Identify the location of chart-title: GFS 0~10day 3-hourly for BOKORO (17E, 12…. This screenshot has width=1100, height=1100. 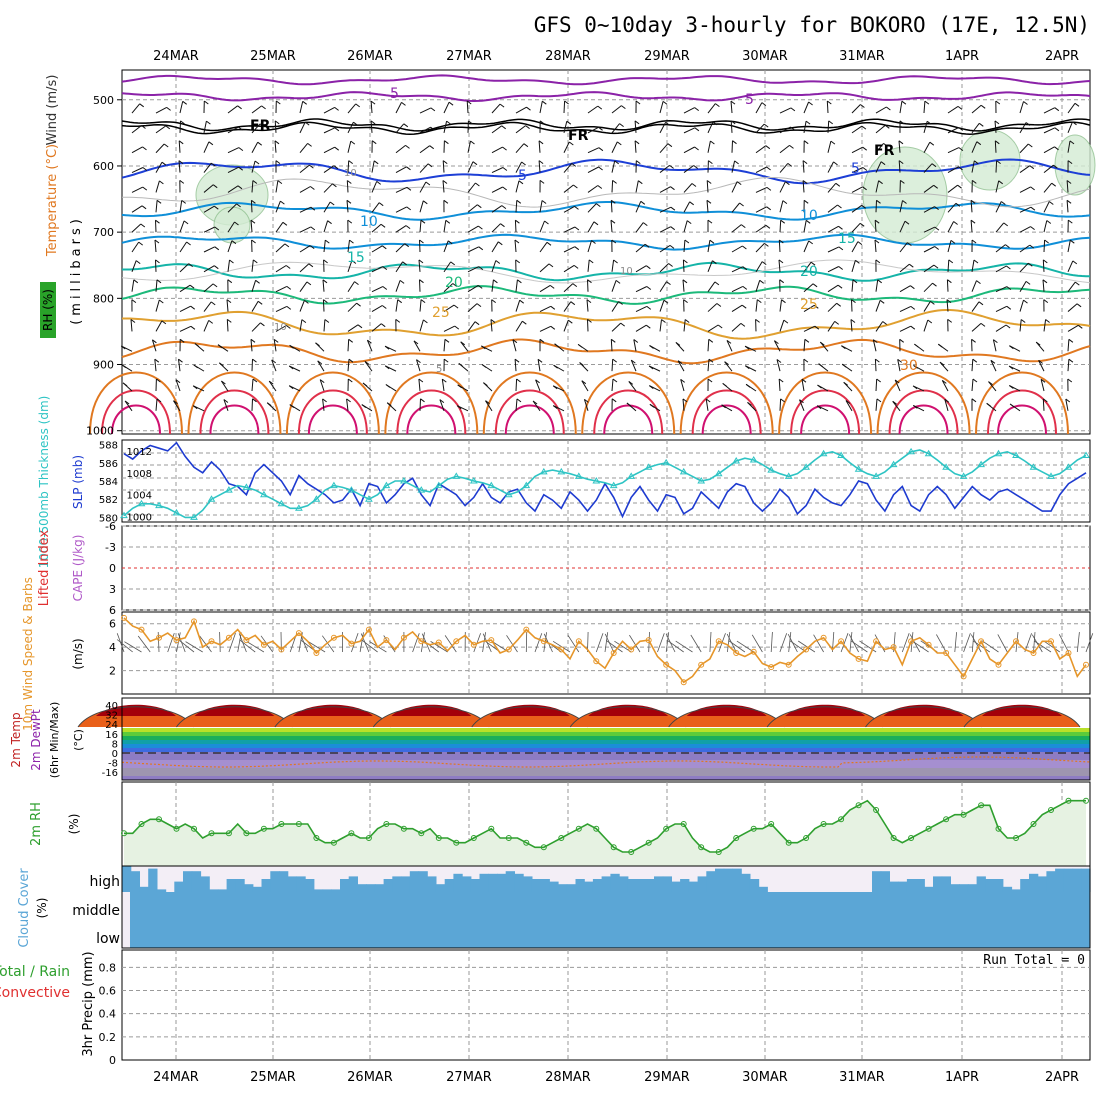
(812, 25).